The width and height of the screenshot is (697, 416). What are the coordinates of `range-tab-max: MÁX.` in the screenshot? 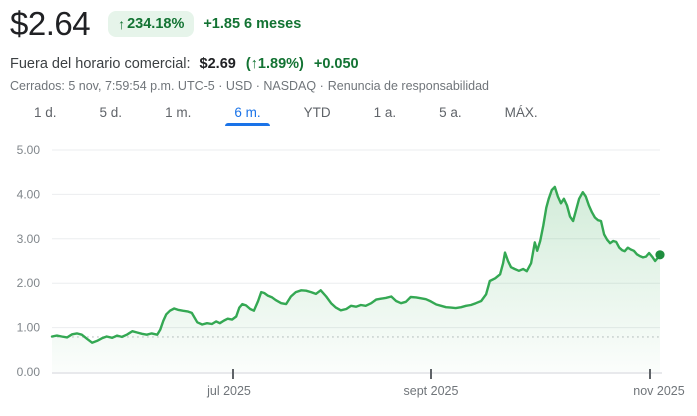 It's located at (521, 115).